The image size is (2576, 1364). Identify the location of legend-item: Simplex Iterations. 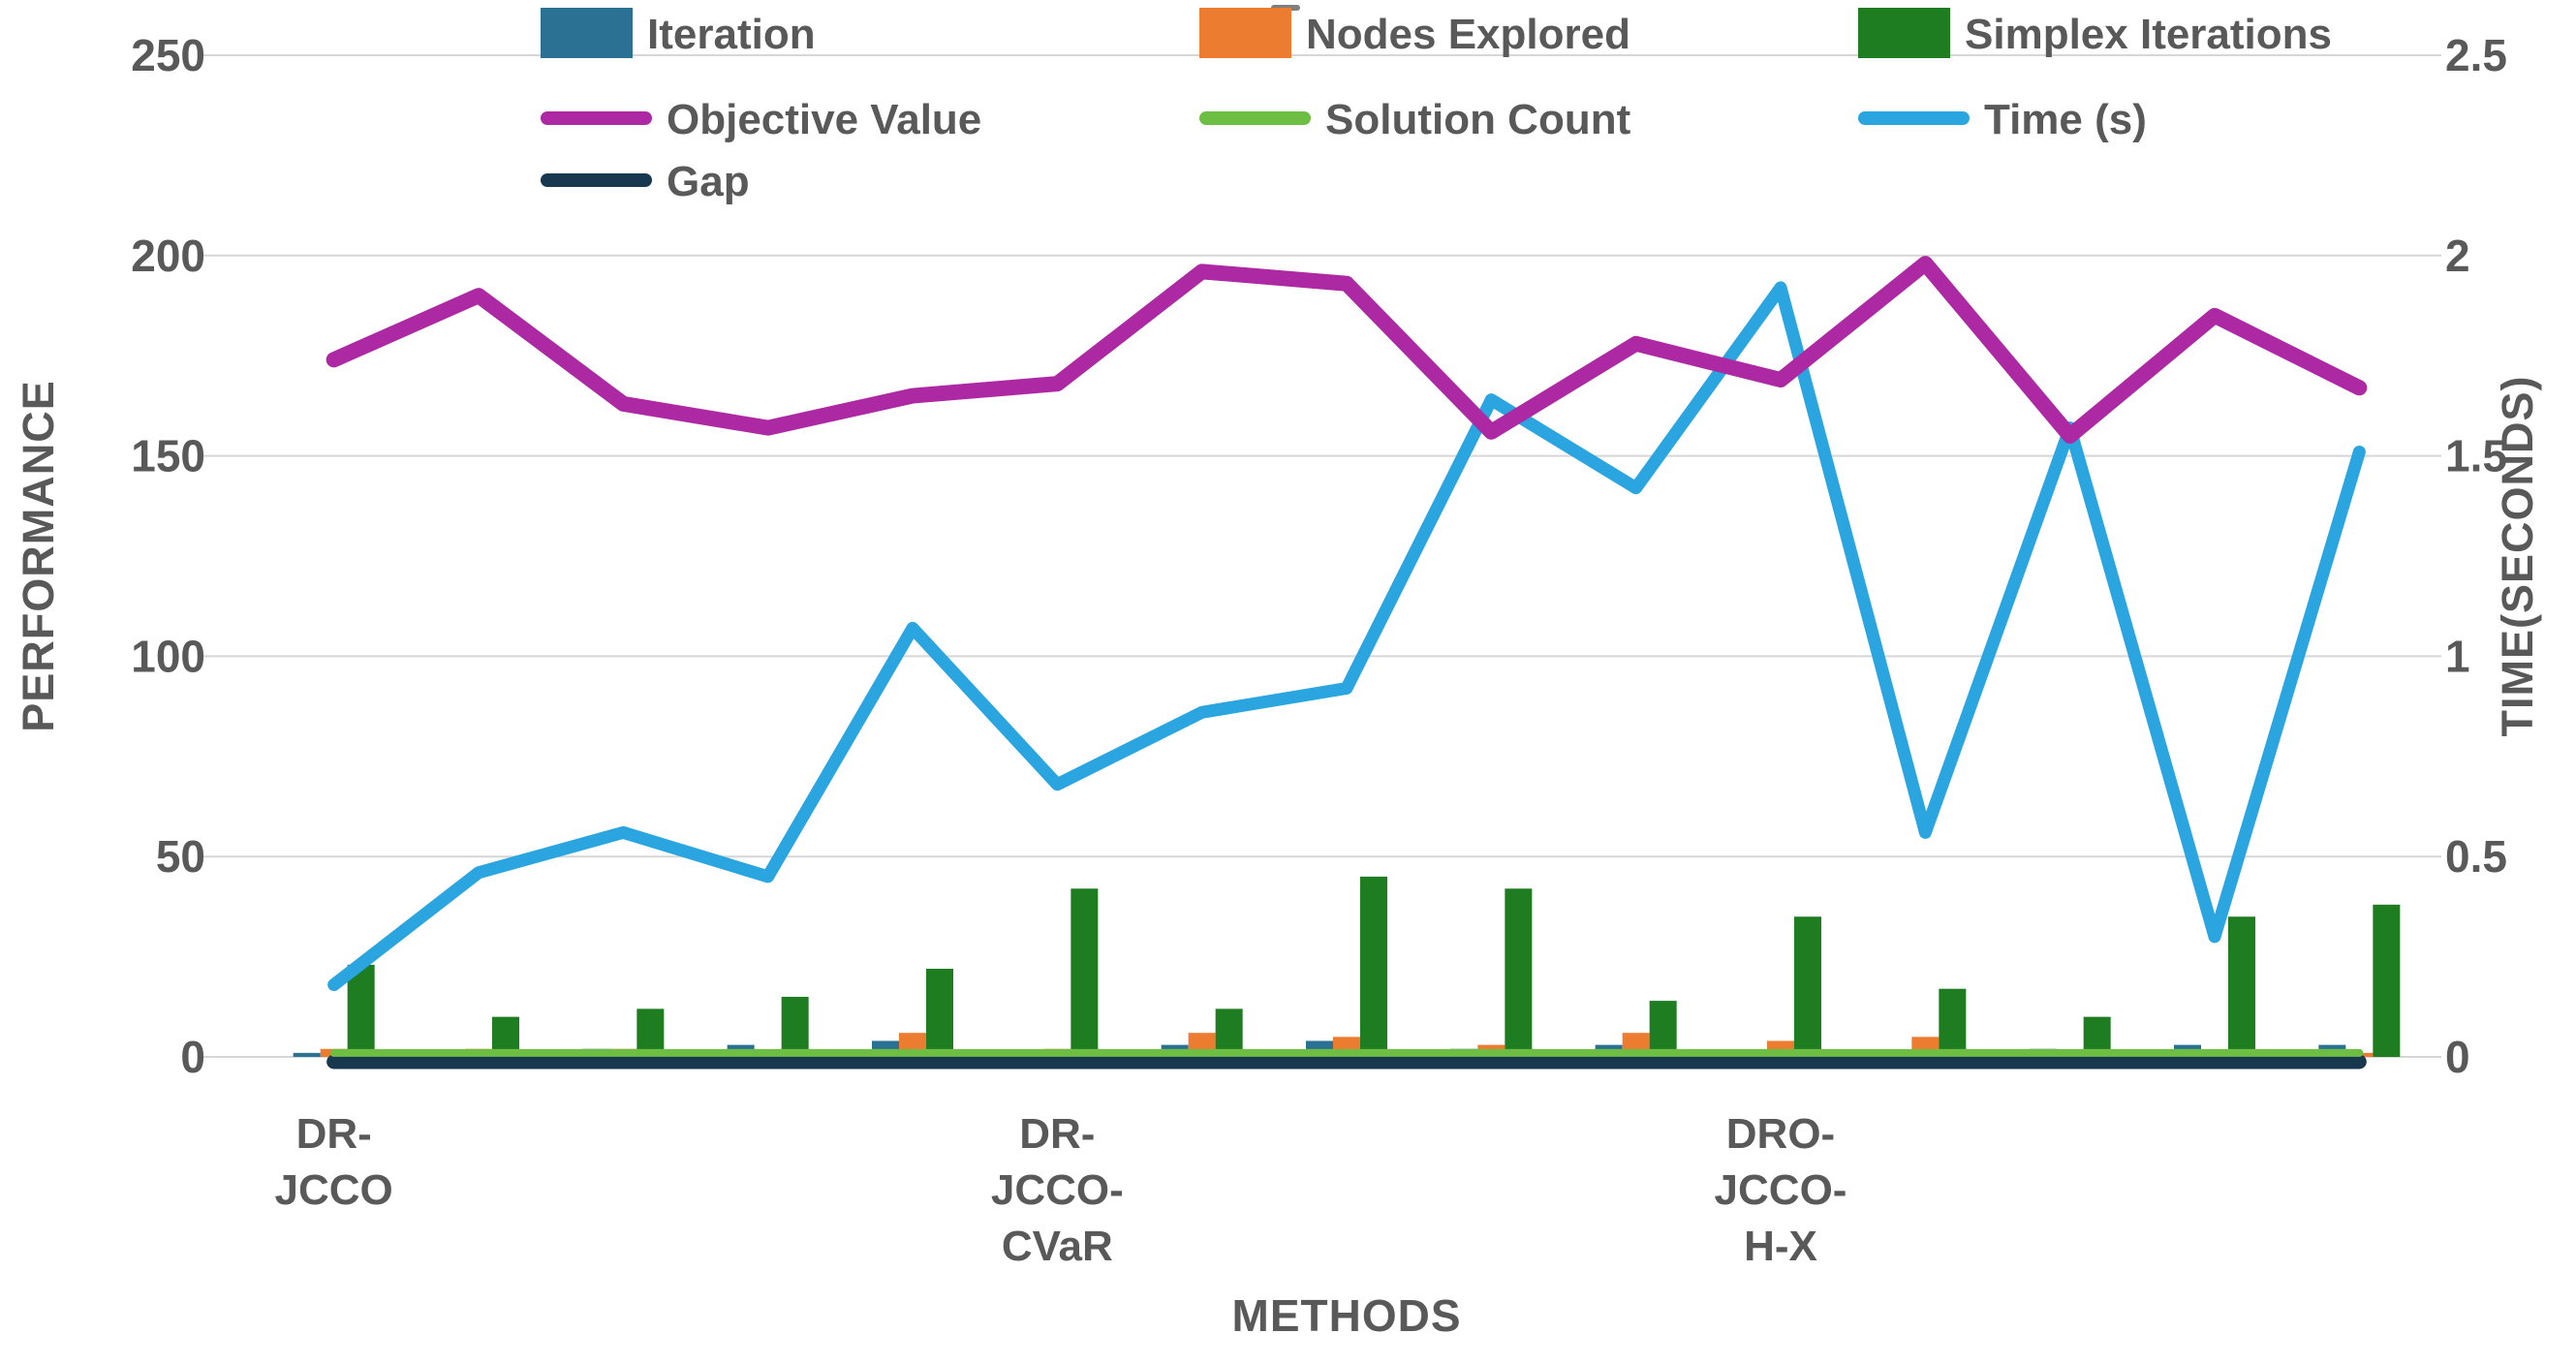
(2095, 33).